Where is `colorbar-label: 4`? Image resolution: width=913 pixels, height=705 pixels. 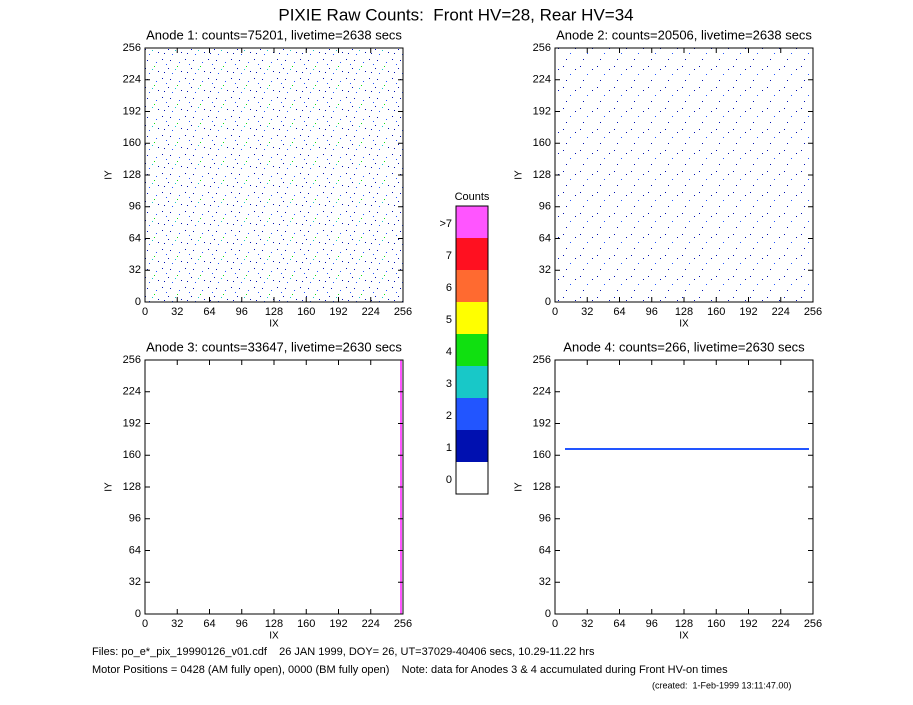
colorbar-label: 4 is located at coordinates (449, 352).